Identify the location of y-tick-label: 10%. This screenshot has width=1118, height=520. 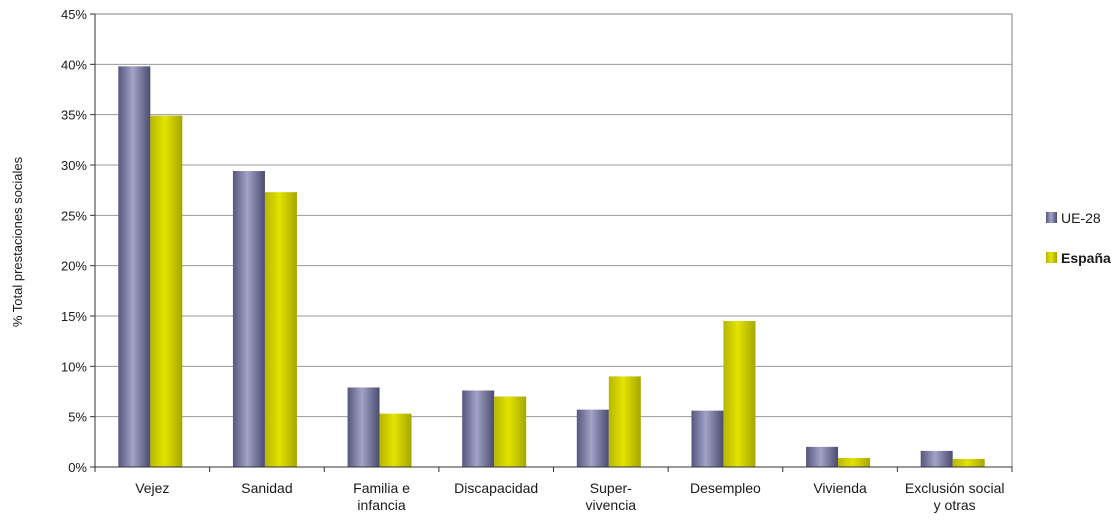
(74, 366).